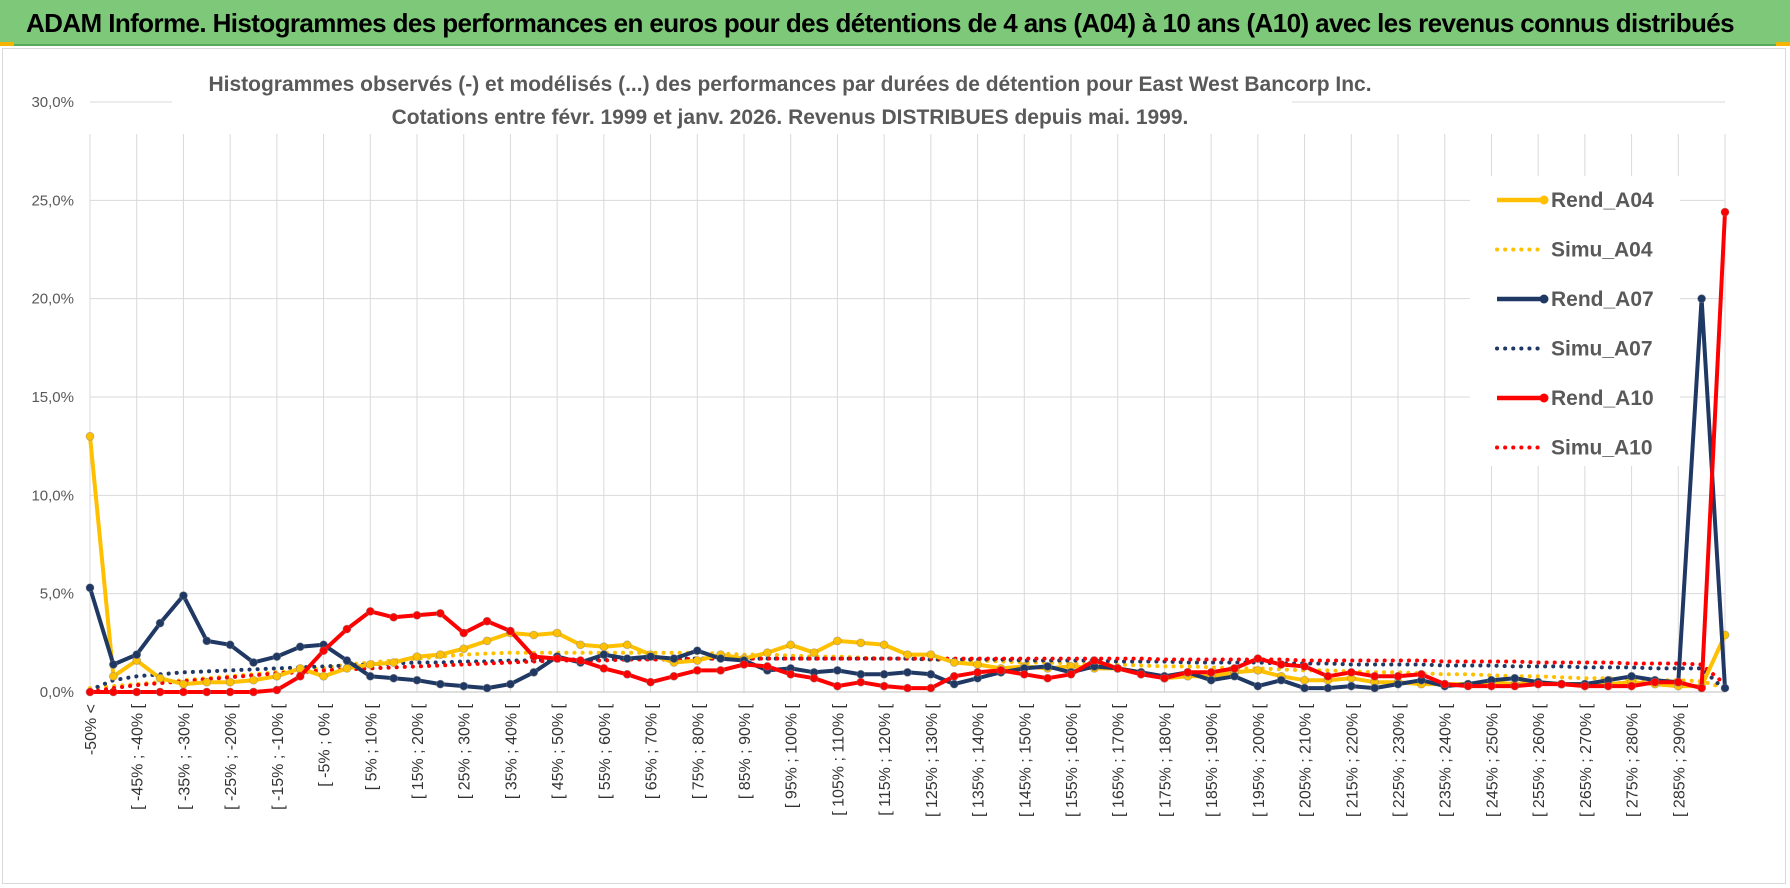  What do you see at coordinates (979, 760) in the screenshot?
I see `x-tick-label: [ 135% ; 140% [` at bounding box center [979, 760].